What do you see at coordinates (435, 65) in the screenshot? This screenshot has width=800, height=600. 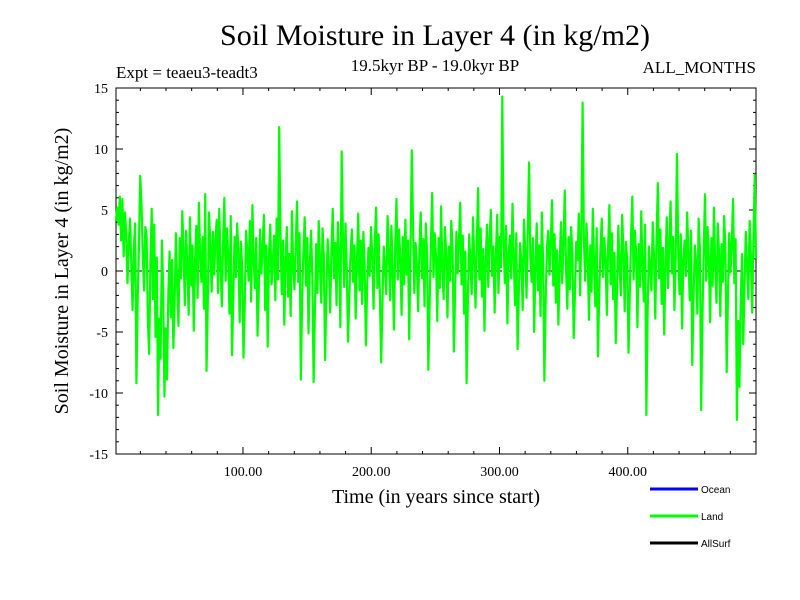 I see `time-range-label: 19.5kyr BP - 19.0kyr BP` at bounding box center [435, 65].